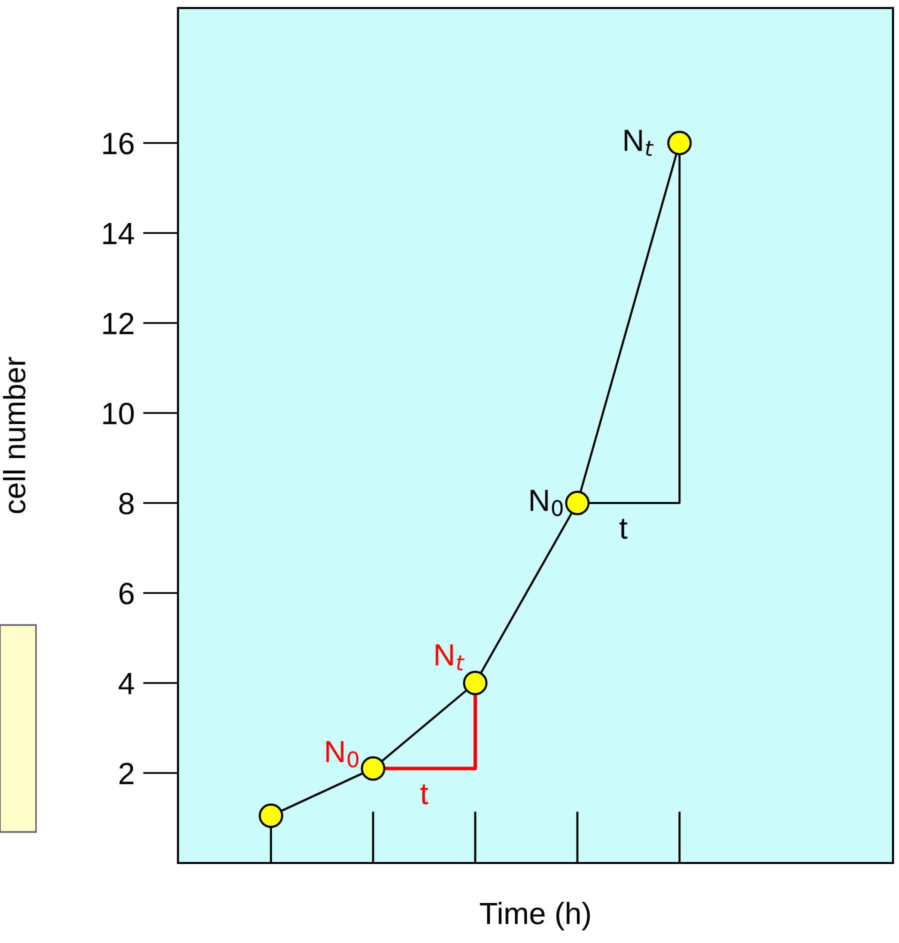  I want to click on y-tick-label: 2, so click(126, 773).